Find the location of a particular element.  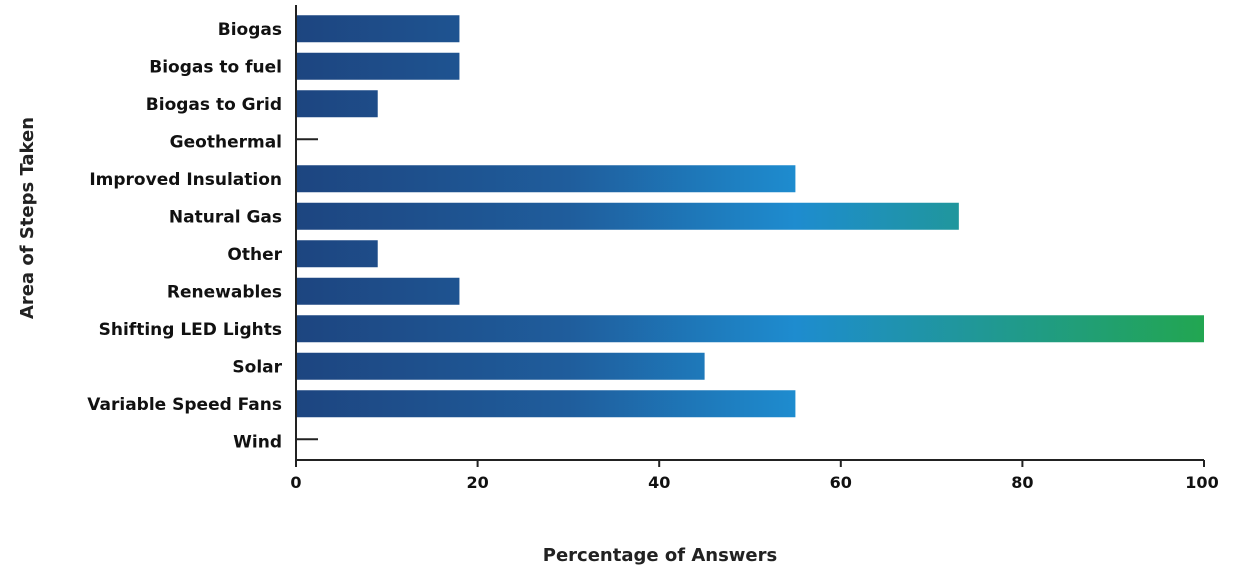

category-label-variable-speed-fans: Variable Speed Fans is located at coordinates (184, 405).